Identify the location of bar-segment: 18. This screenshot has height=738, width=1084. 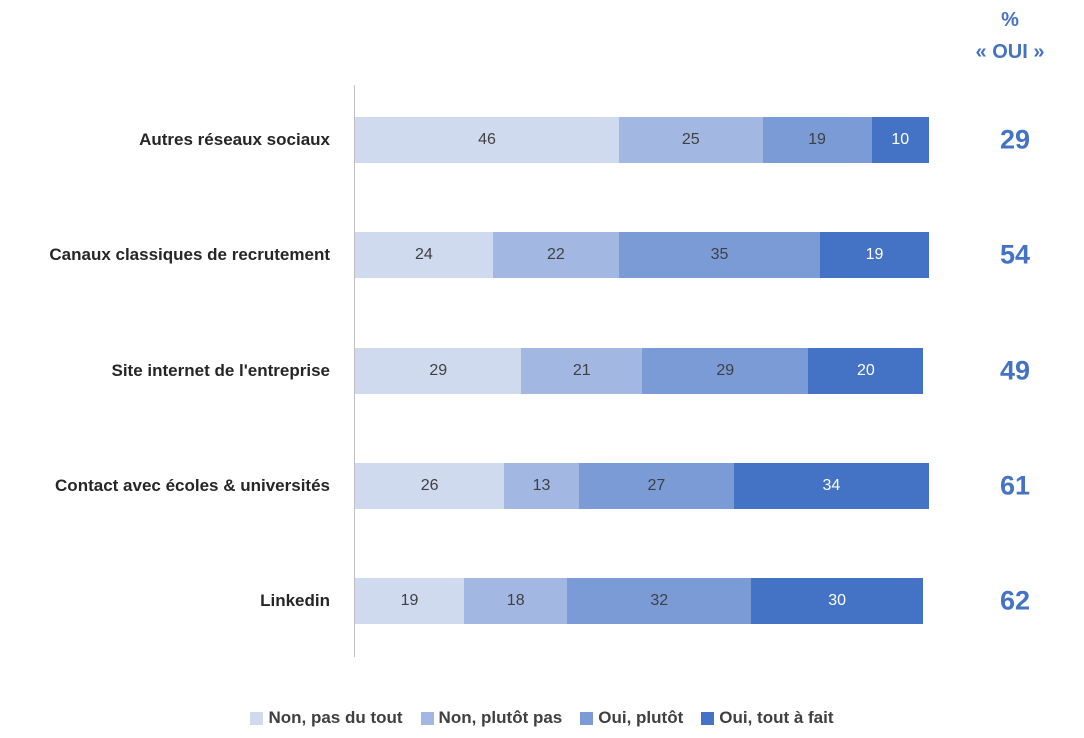
(516, 601).